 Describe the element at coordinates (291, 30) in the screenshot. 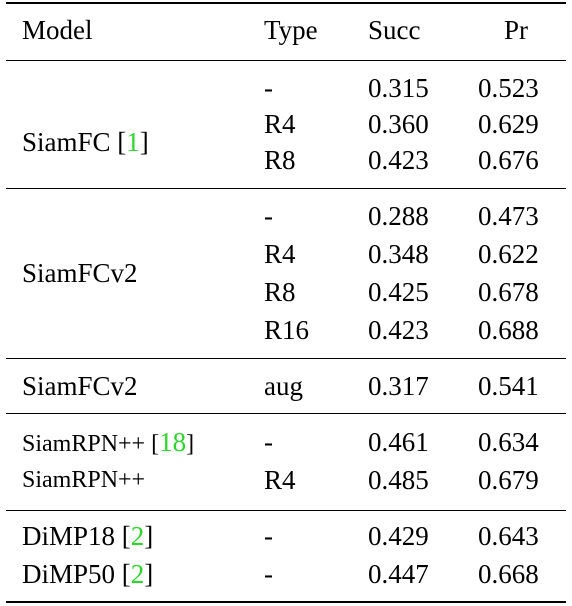

I see `header-type: Type` at that location.